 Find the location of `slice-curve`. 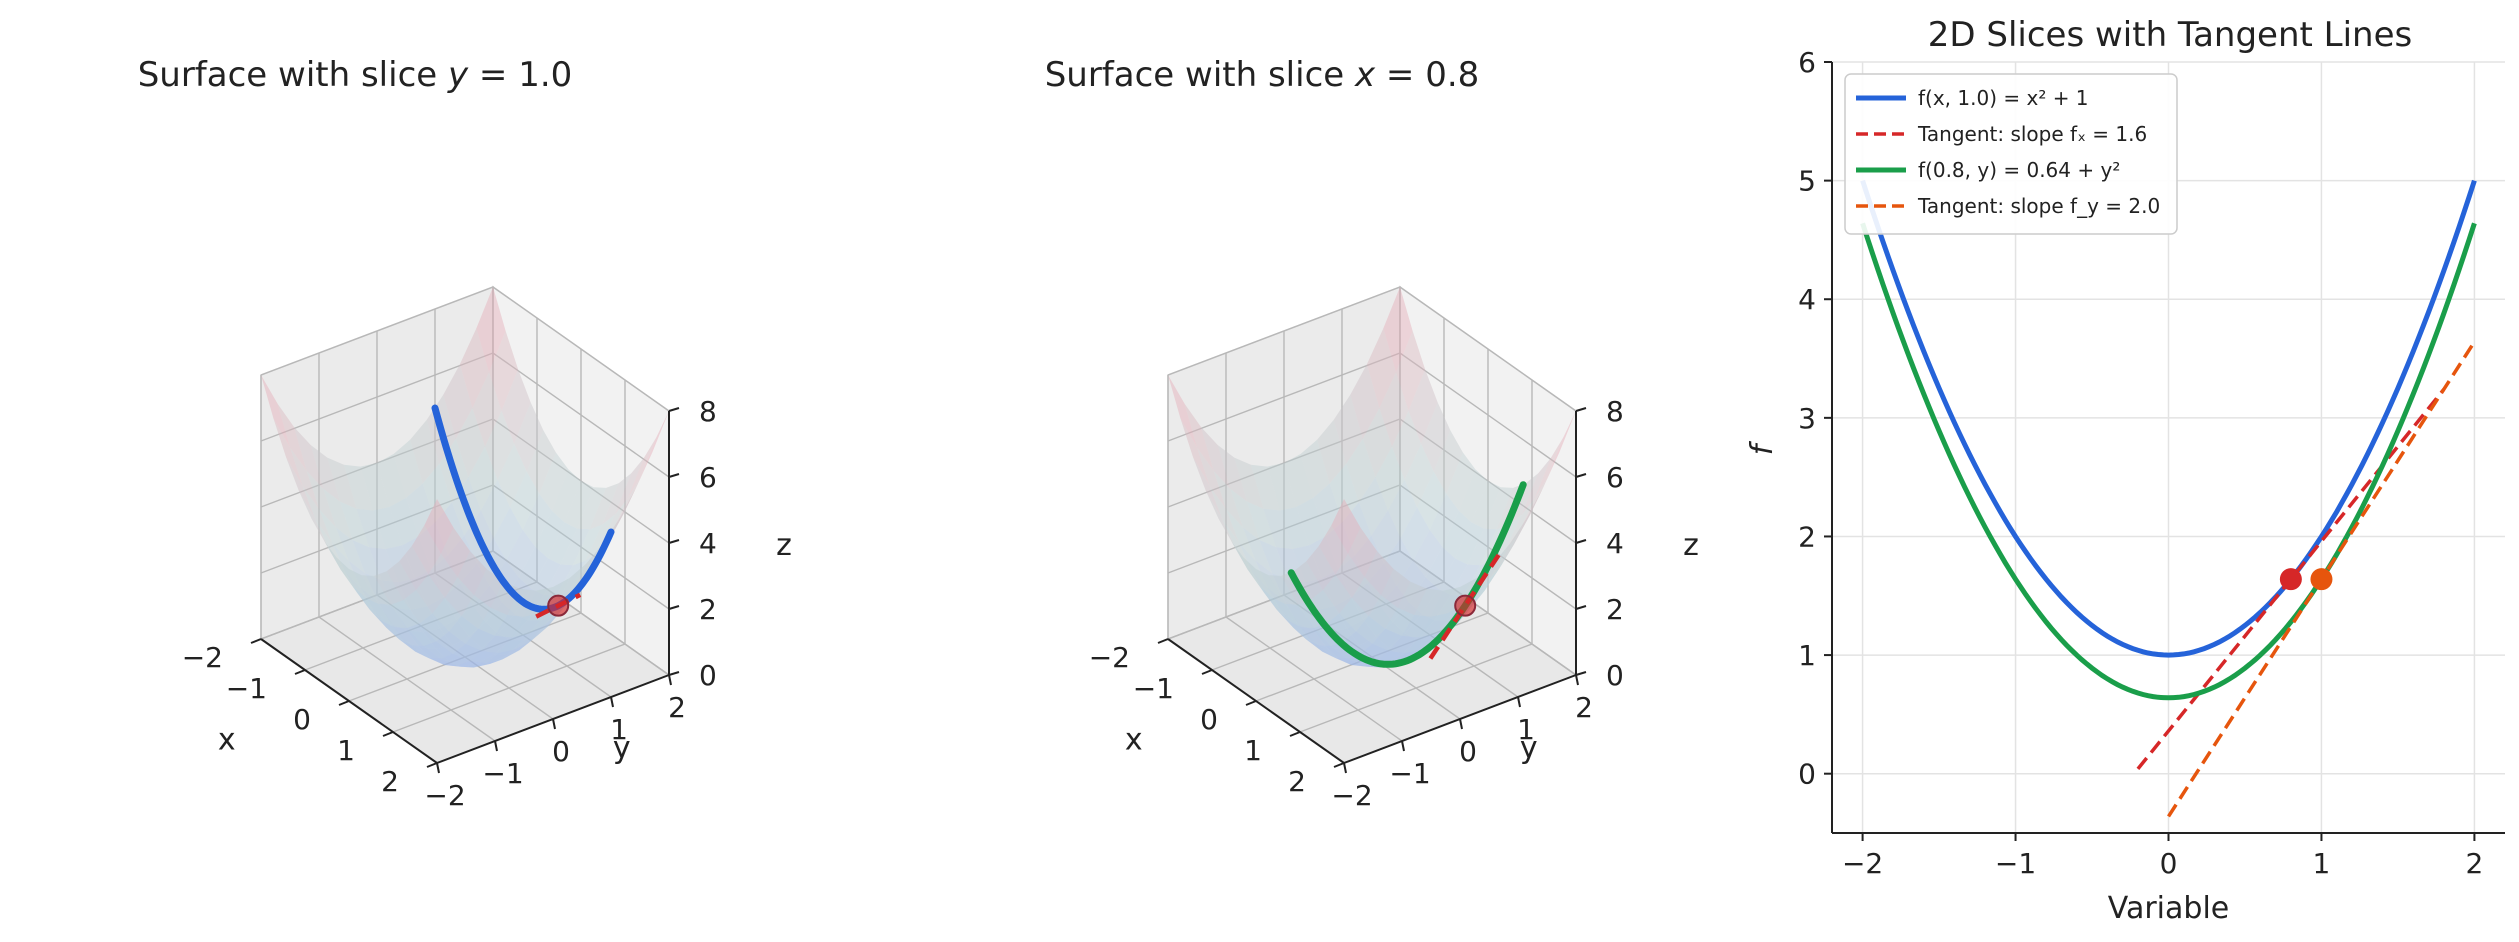

slice-curve is located at coordinates (523, 508).